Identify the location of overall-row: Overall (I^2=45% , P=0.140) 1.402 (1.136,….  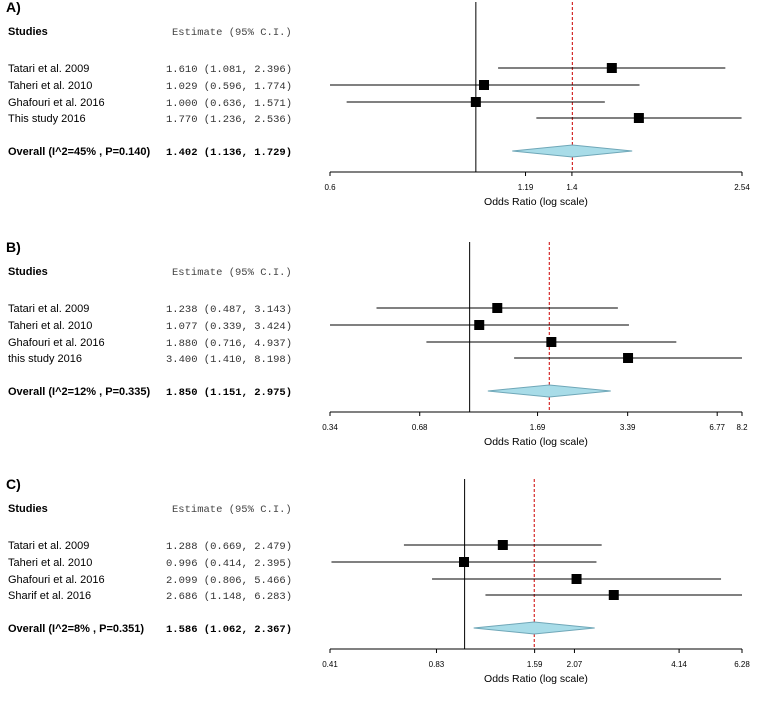
(320, 151).